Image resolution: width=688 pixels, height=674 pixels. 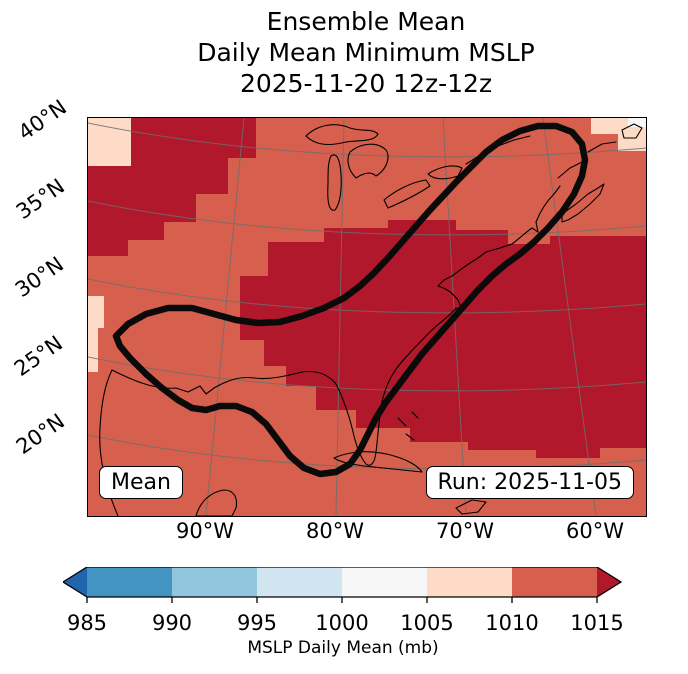 What do you see at coordinates (87, 623) in the screenshot?
I see `colorbar-tick-985: 985` at bounding box center [87, 623].